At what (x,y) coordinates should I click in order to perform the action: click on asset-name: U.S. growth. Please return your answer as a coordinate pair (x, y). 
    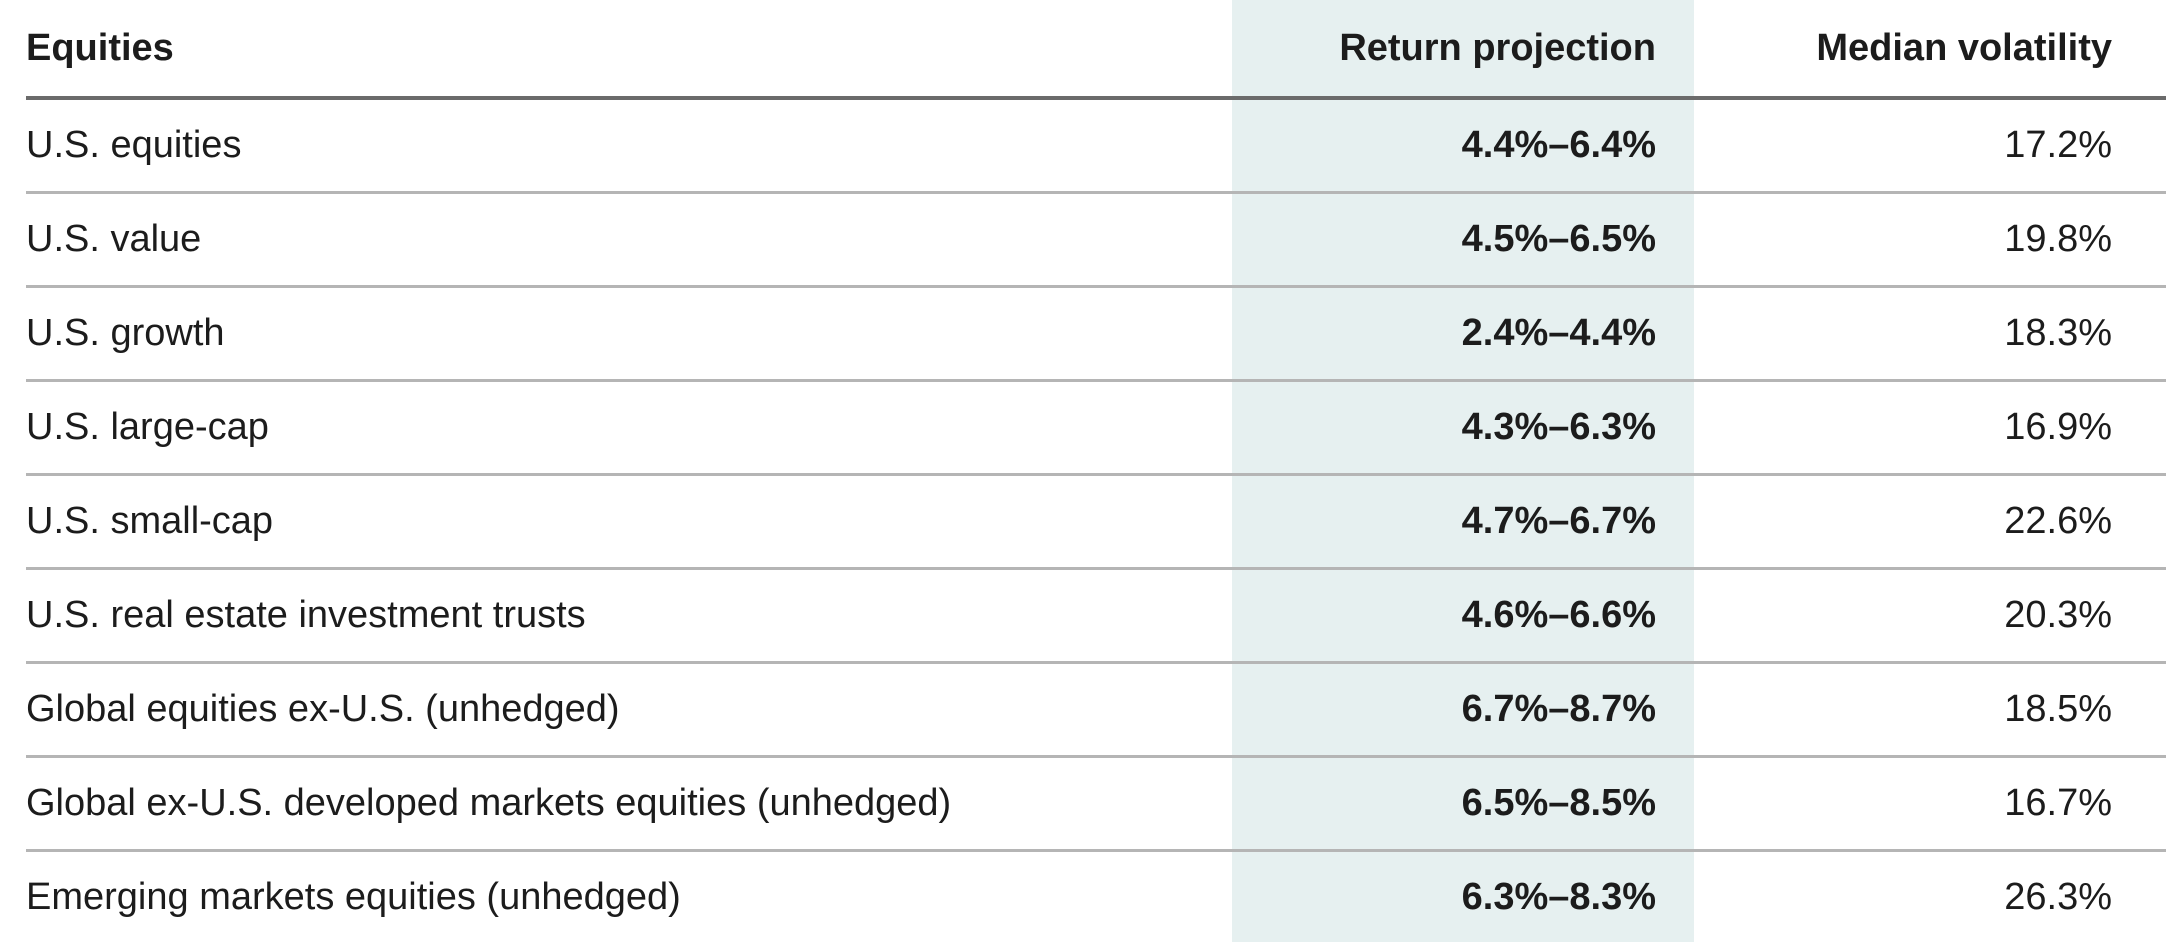
    Looking at the image, I should click on (629, 334).